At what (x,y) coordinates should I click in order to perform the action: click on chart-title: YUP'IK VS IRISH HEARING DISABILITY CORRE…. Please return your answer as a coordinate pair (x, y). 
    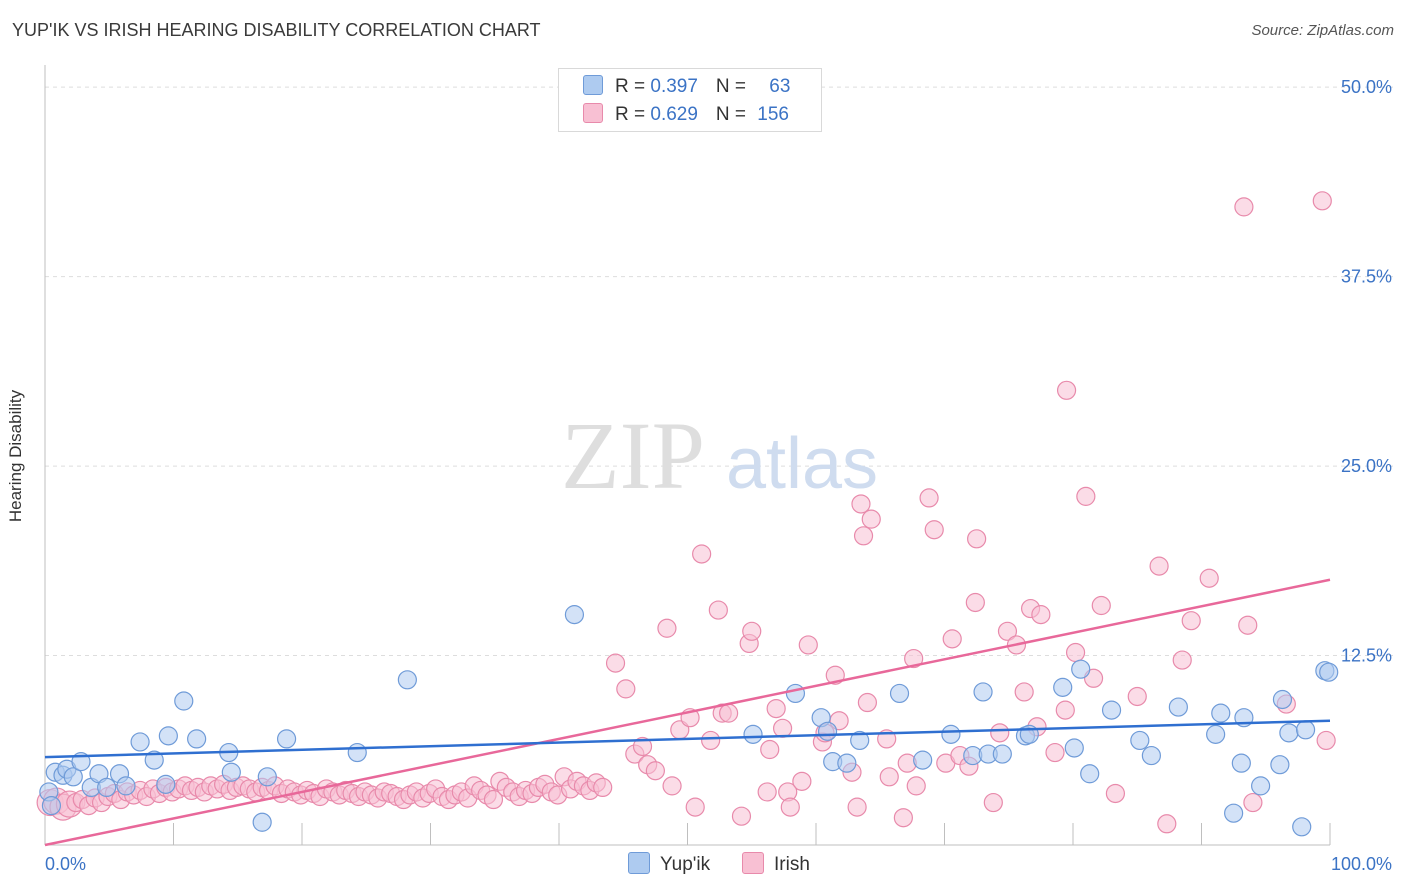
    Looking at the image, I should click on (276, 30).